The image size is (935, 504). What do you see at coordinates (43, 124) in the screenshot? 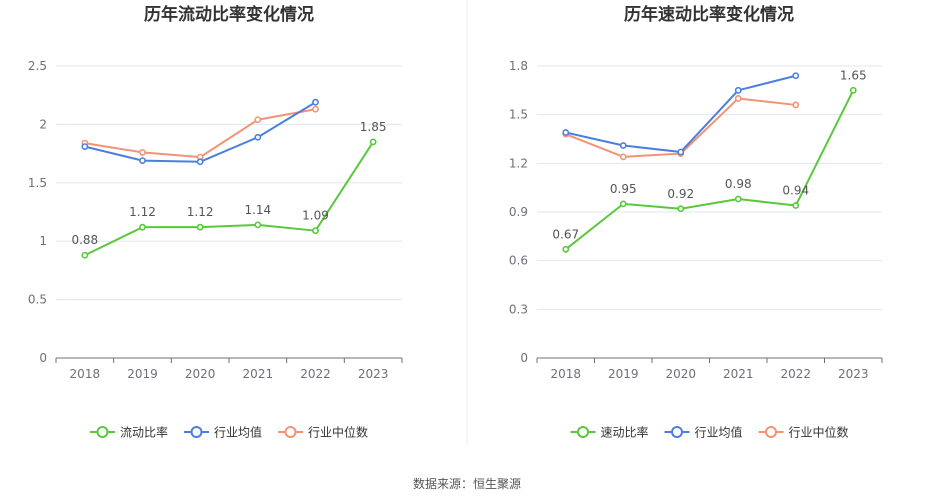
I see `y-tick-label: 2` at bounding box center [43, 124].